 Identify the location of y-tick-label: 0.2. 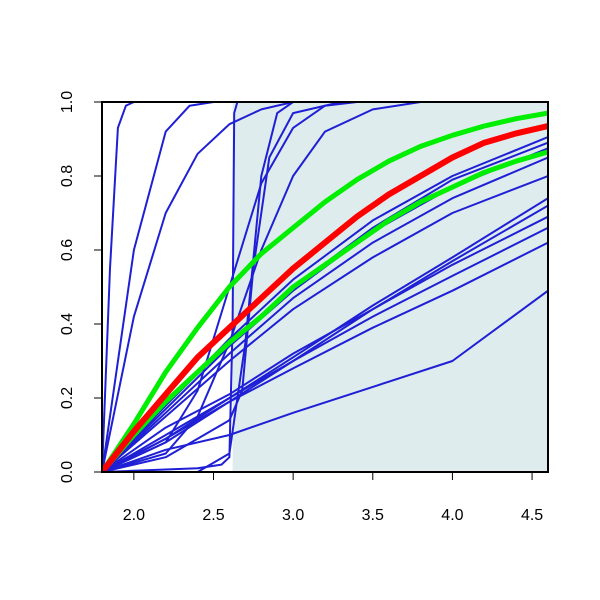
(67, 398).